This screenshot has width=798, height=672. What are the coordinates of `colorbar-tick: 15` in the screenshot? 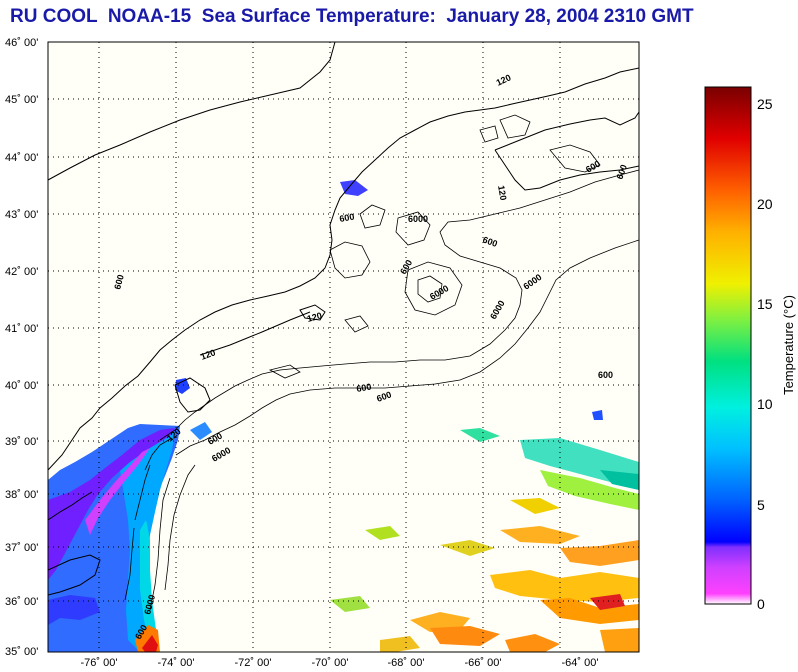 It's located at (765, 304).